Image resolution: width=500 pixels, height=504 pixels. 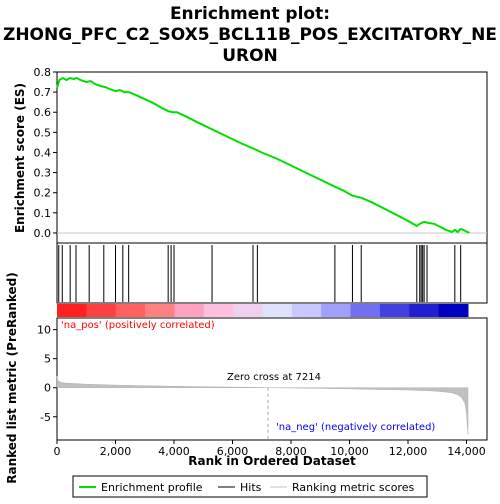 I want to click on metric-y-tick-label: 10, so click(x=44, y=330).